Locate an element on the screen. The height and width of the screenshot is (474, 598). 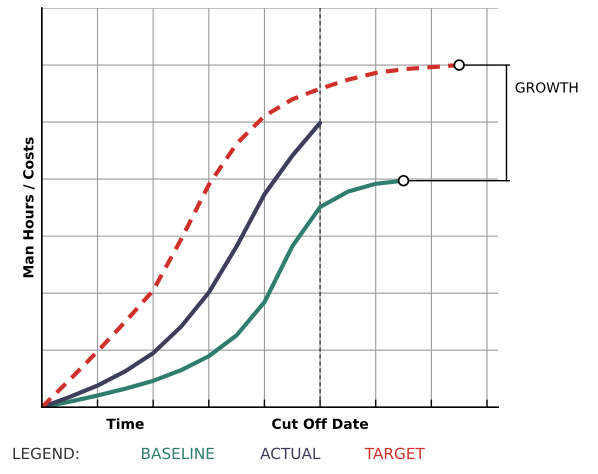
text: GROWTH is located at coordinates (547, 87).